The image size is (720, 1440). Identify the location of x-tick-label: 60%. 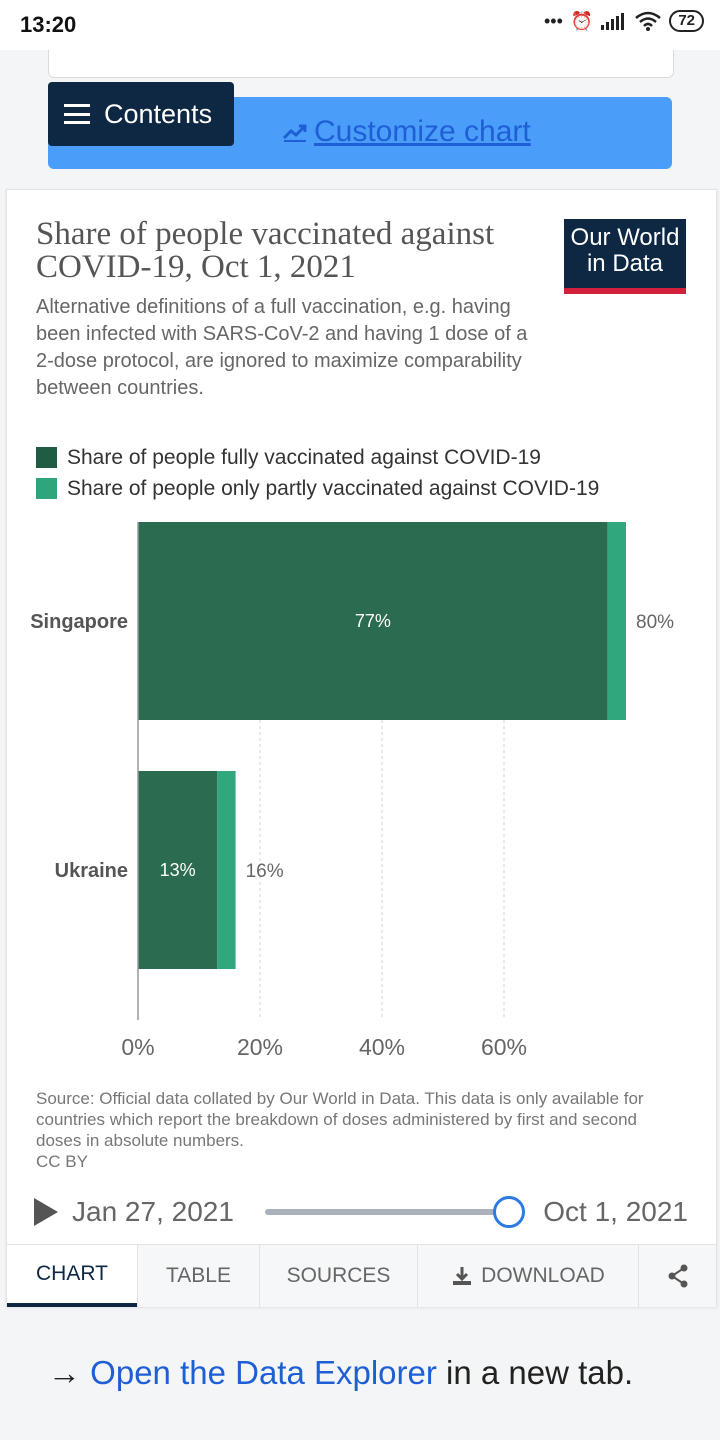
(504, 1047).